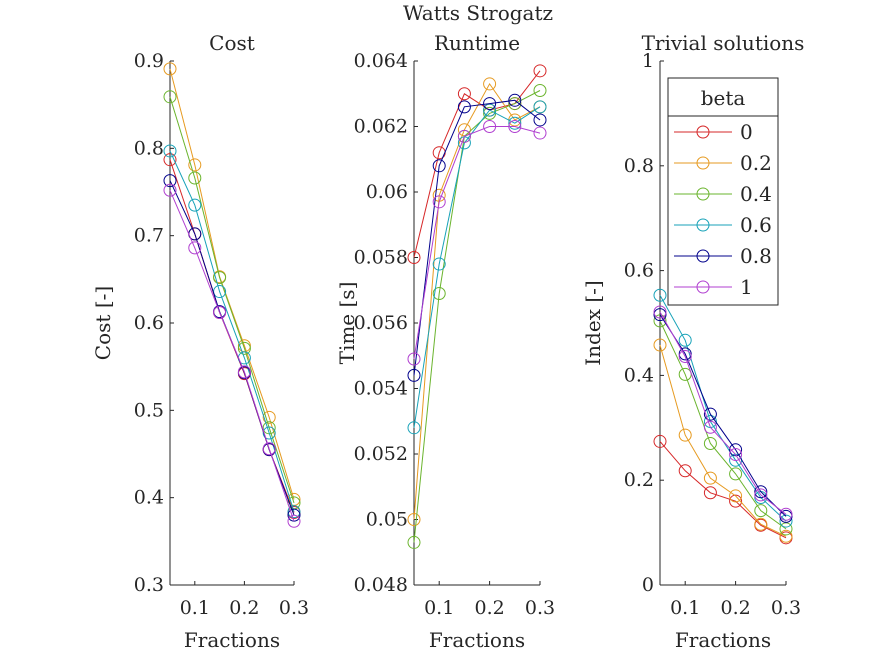 The height and width of the screenshot is (658, 878). Describe the element at coordinates (149, 585) in the screenshot. I see `y-tick-label: 0.3` at that location.